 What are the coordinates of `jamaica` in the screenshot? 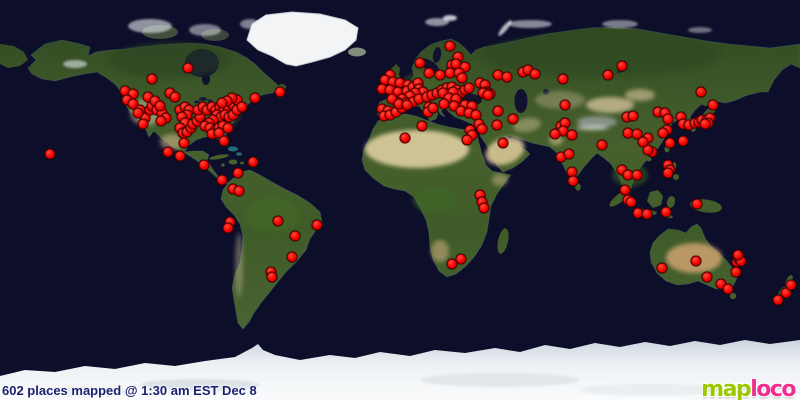 It's located at (223, 165).